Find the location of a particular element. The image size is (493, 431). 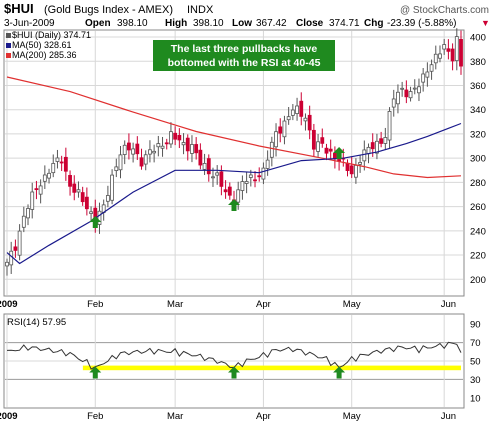

price-tick-label: 340 is located at coordinates (478, 110).